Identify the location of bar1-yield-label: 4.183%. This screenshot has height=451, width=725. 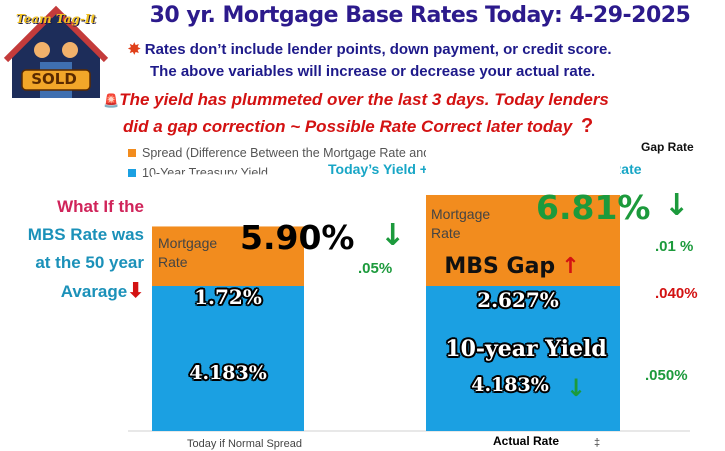
(228, 373).